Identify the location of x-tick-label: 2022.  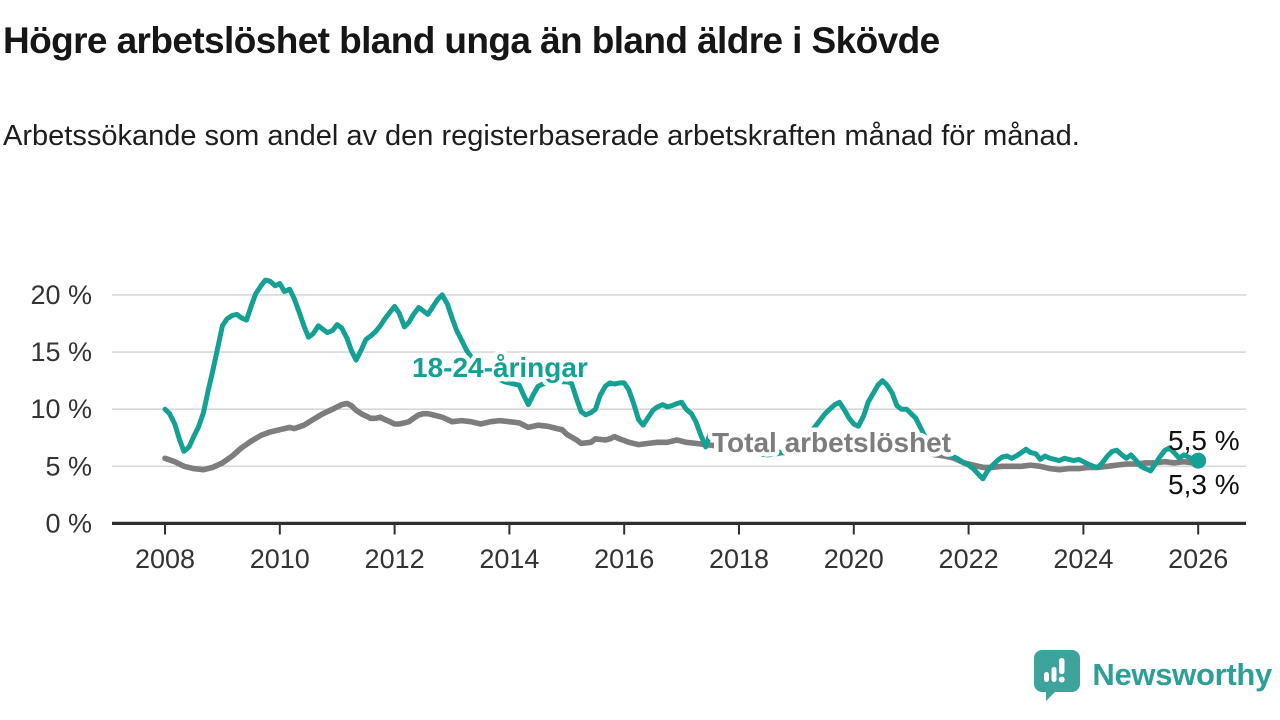
(969, 559).